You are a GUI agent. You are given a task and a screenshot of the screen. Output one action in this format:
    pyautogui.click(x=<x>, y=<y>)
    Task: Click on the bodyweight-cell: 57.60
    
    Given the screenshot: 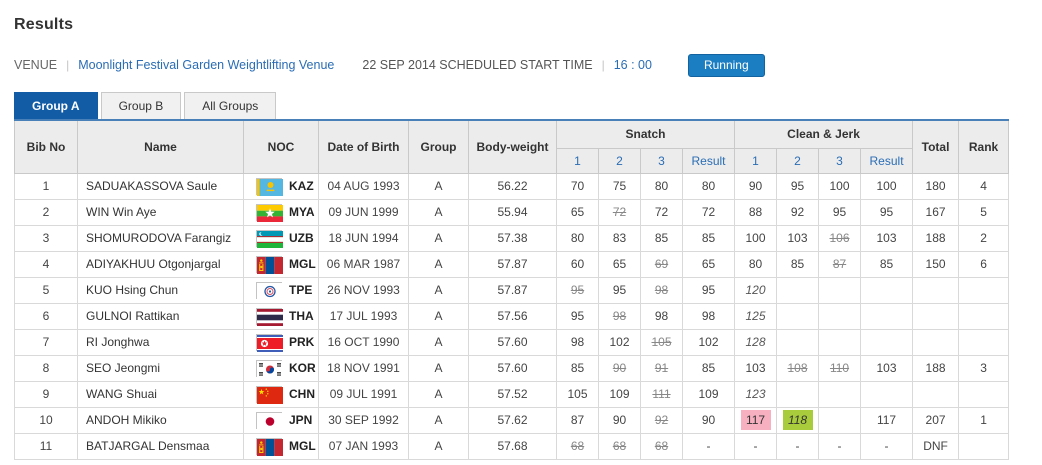 What is the action you would take?
    pyautogui.click(x=512, y=368)
    